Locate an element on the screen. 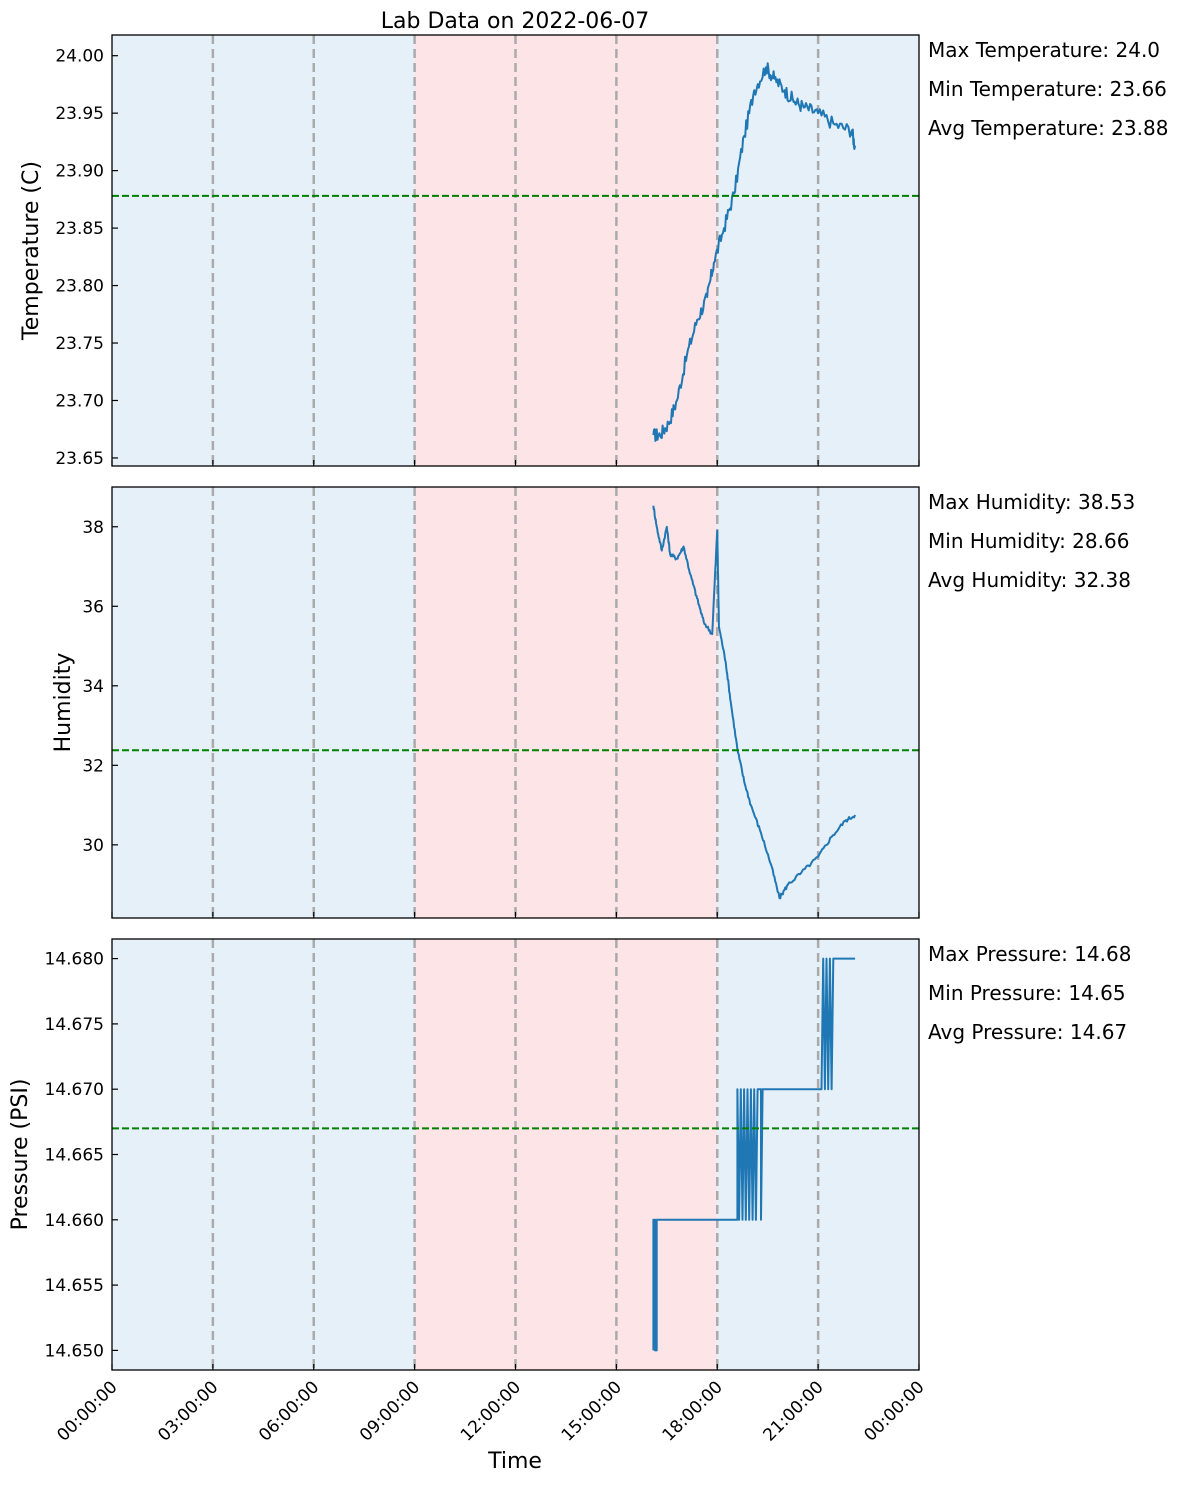 The width and height of the screenshot is (1188, 1489). x-axis-label: Time is located at coordinates (514, 1461).